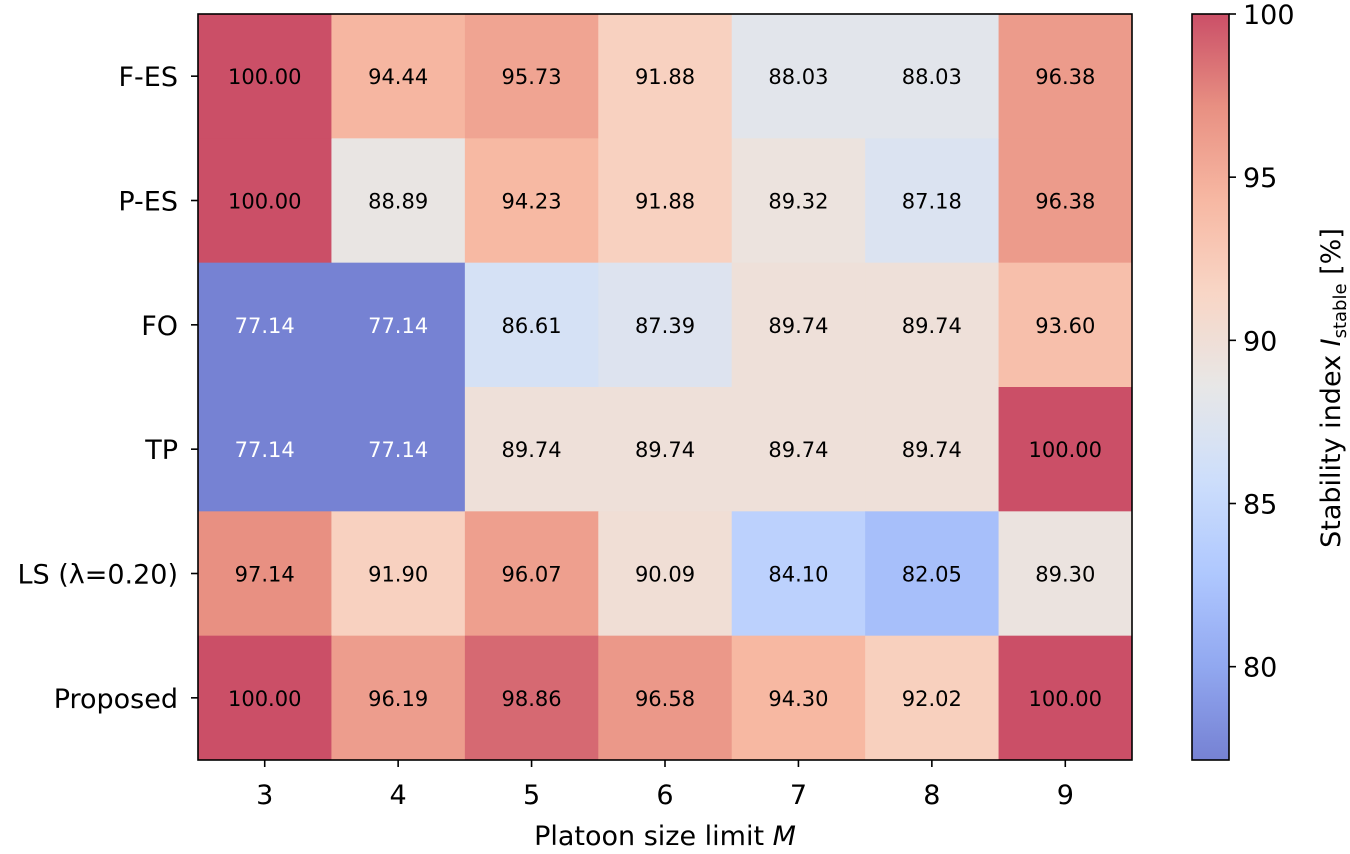  What do you see at coordinates (931, 795) in the screenshot?
I see `x-tick-label: 8` at bounding box center [931, 795].